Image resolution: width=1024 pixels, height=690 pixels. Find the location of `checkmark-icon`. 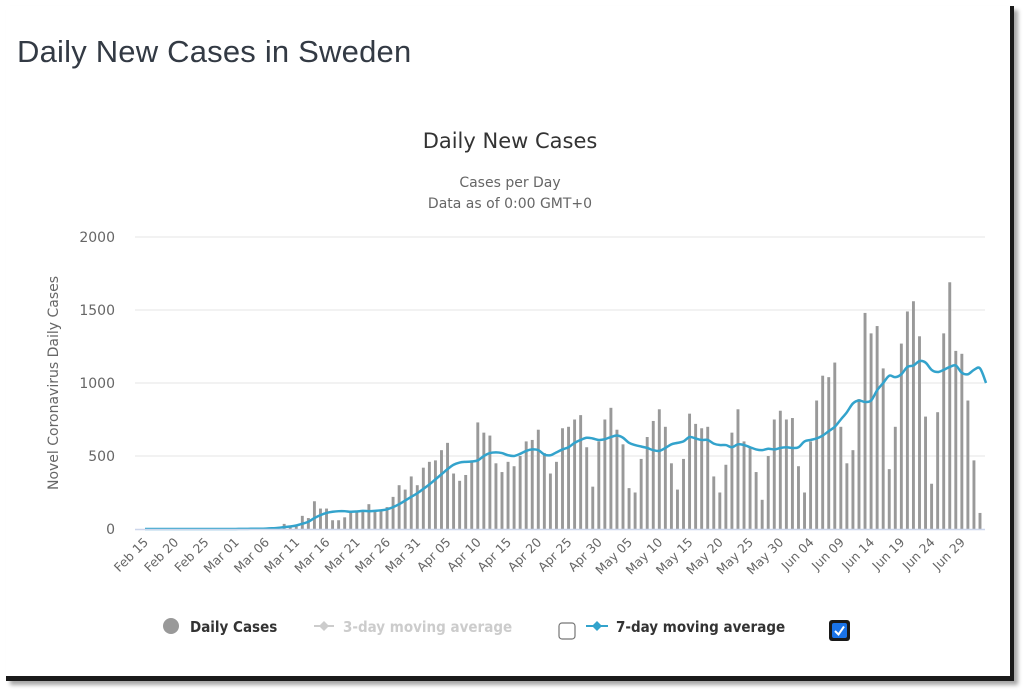

checkmark-icon is located at coordinates (839, 631).